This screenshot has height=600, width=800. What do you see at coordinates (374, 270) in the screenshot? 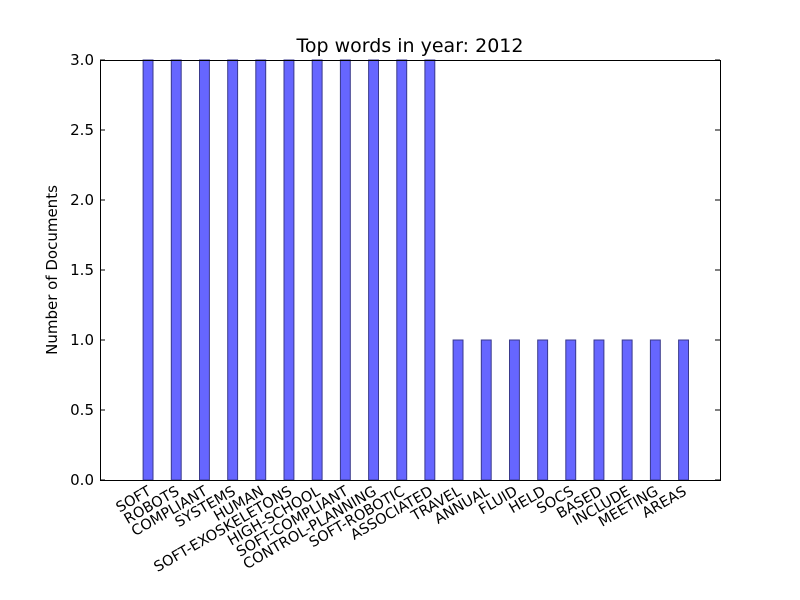
I see `bar-control-planning` at bounding box center [374, 270].